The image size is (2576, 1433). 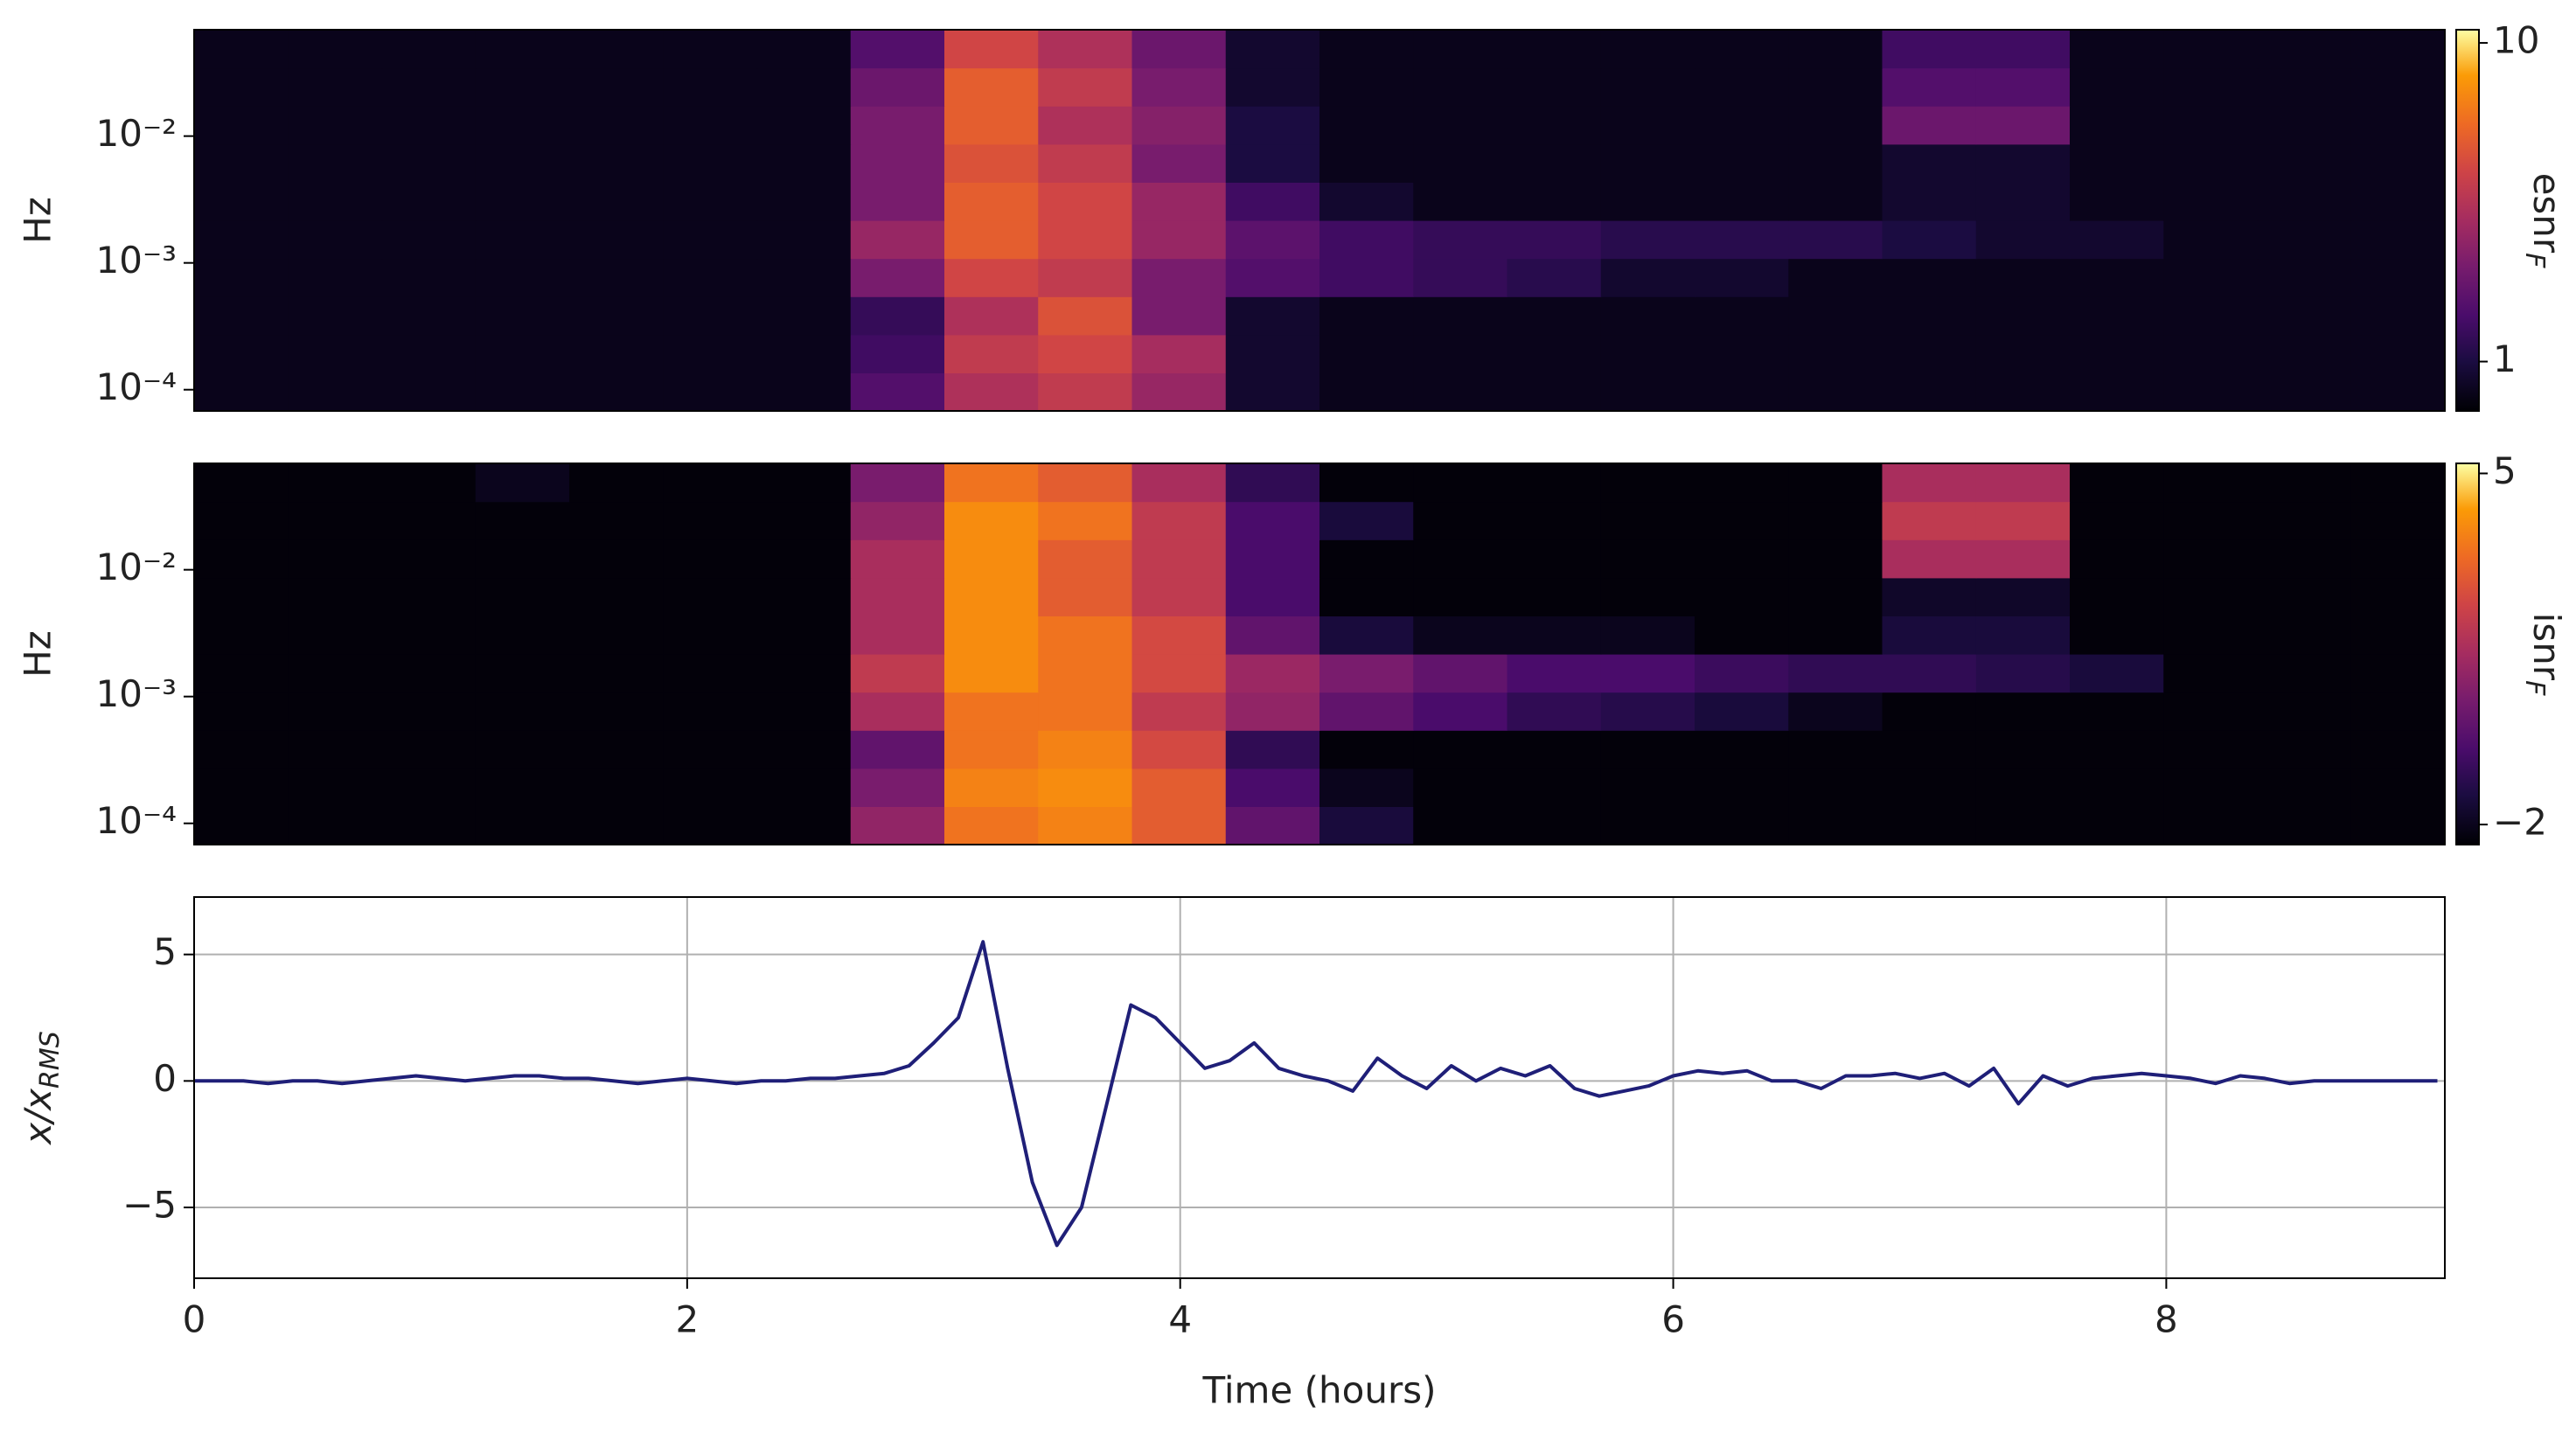 I want to click on y-tick-label: 10⁻⁴, so click(x=136, y=821).